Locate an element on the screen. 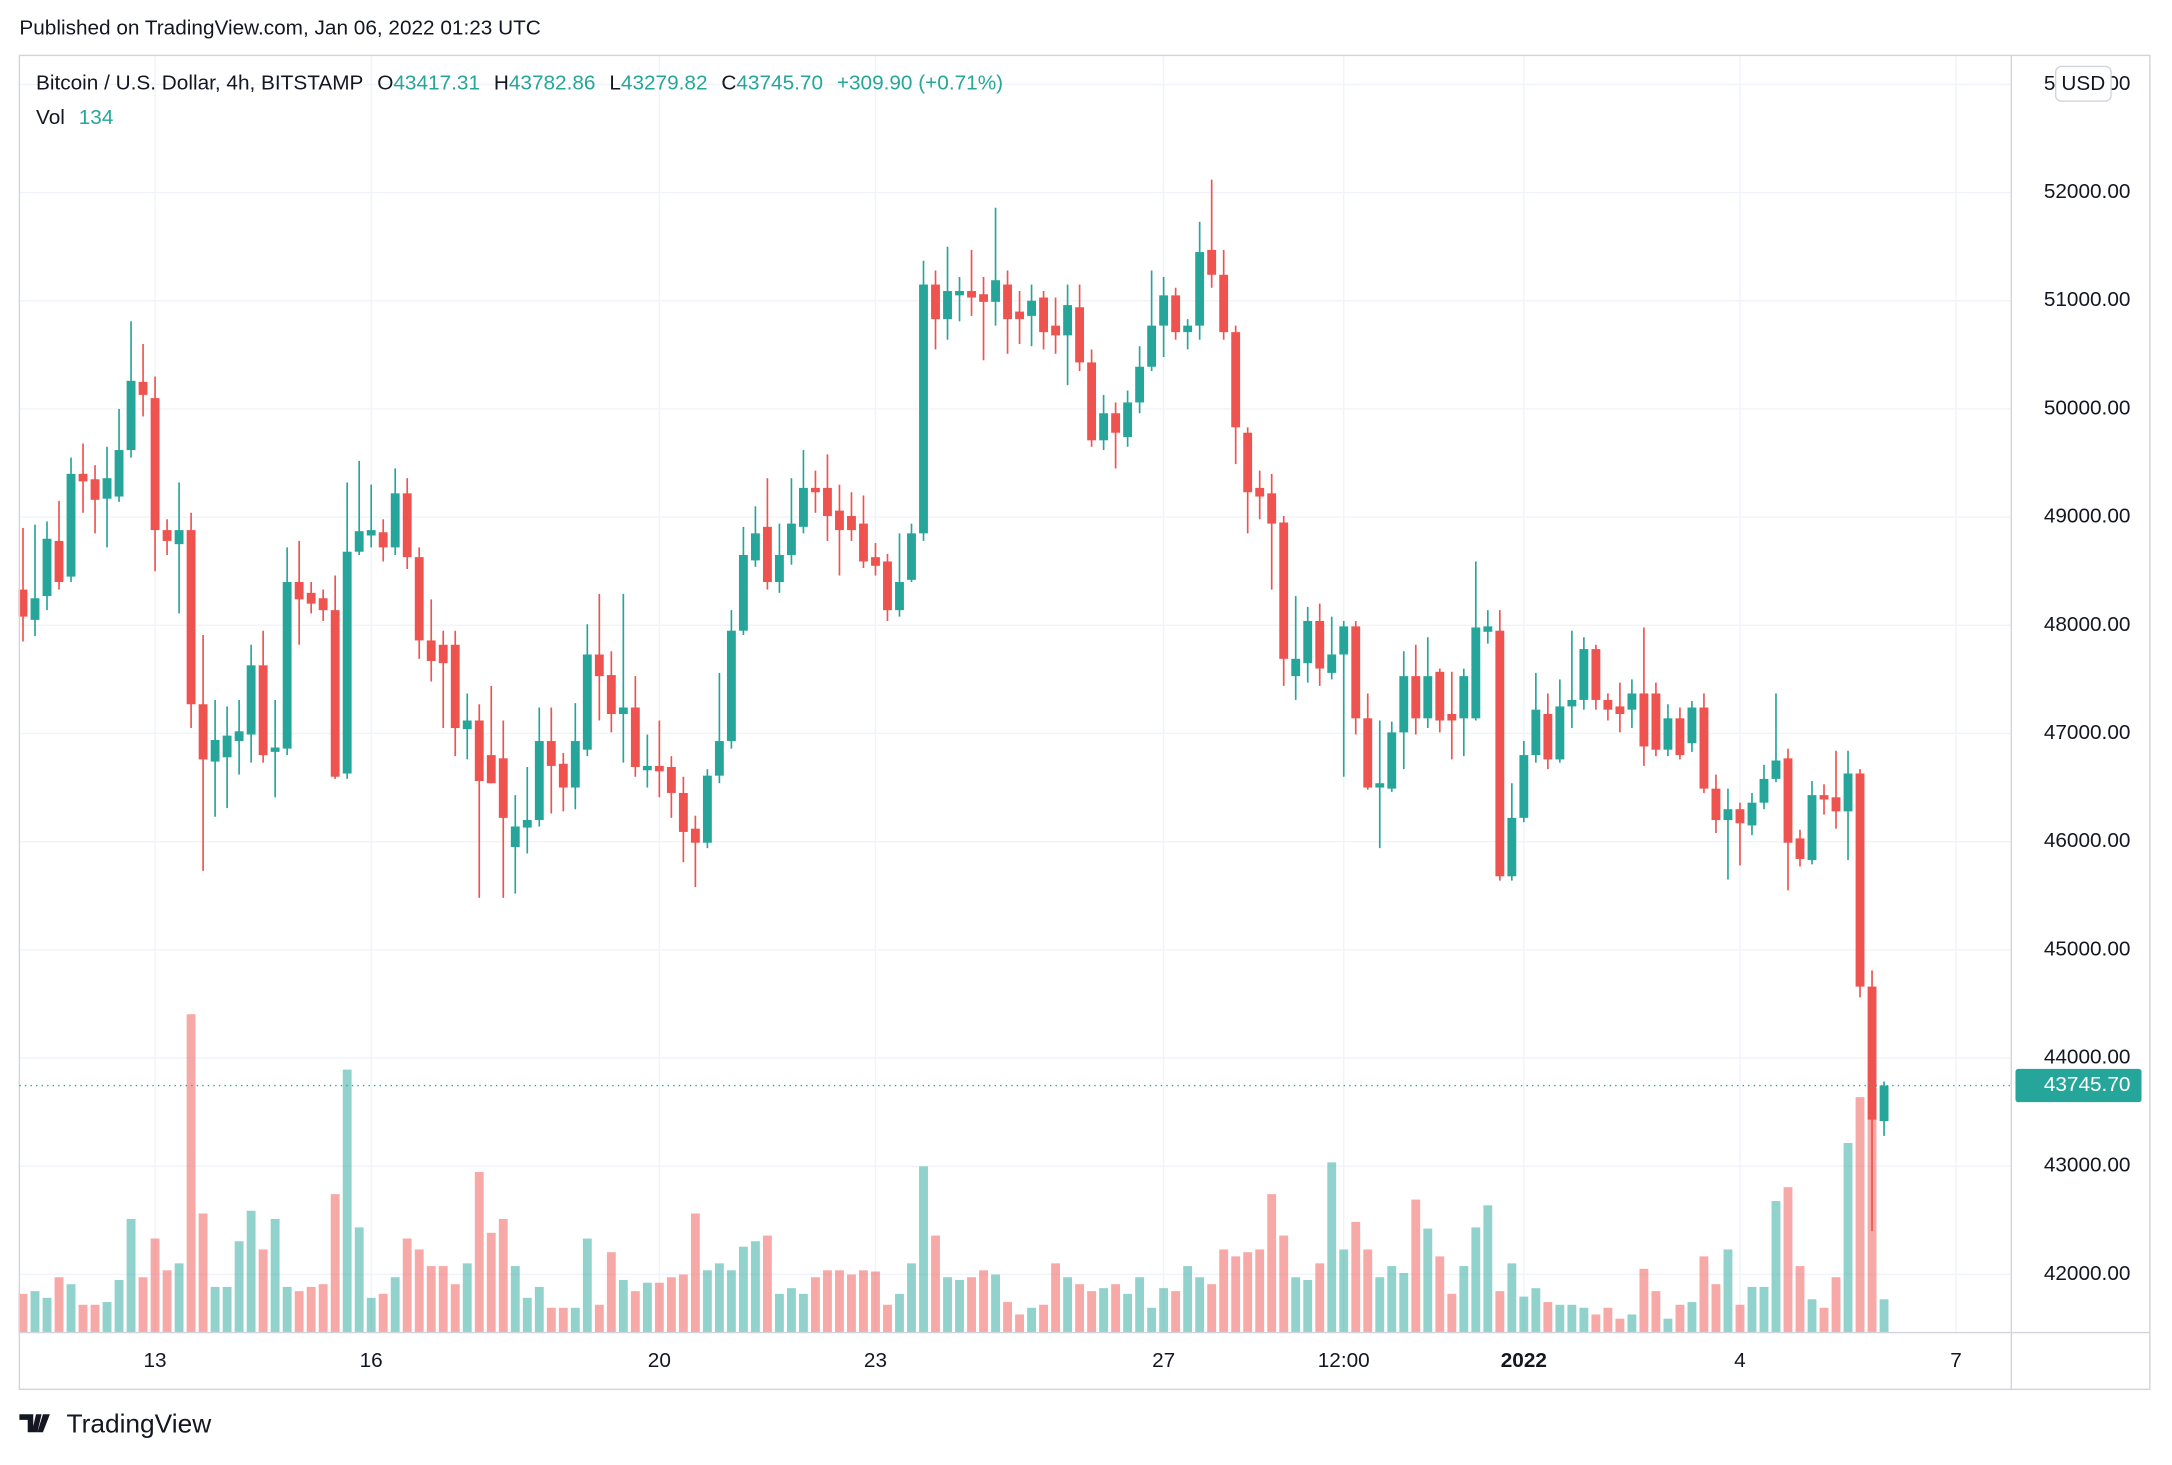  c-value: 43745.70 is located at coordinates (779, 83).